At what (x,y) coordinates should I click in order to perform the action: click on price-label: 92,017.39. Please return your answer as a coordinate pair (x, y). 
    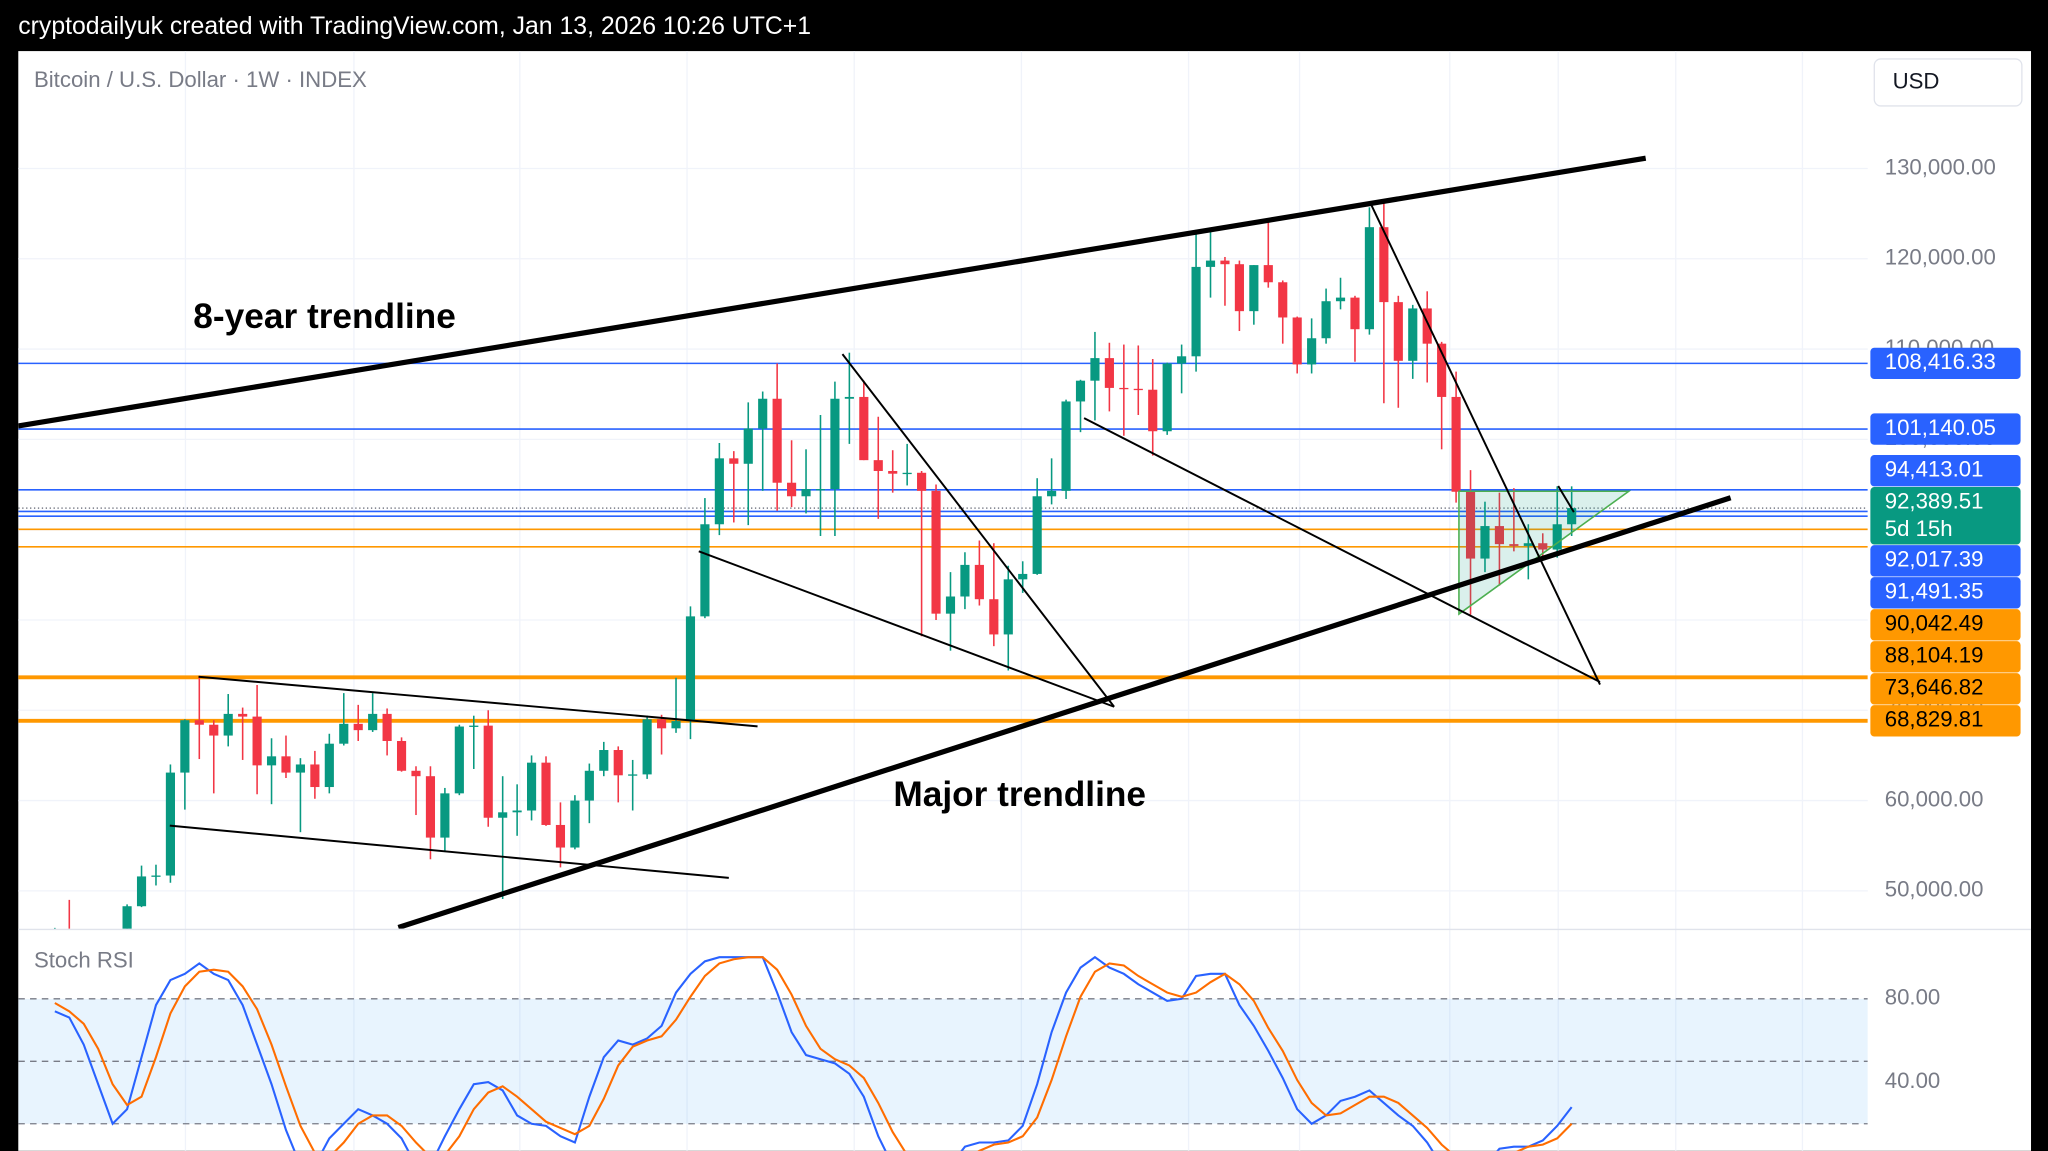
    Looking at the image, I should click on (1934, 559).